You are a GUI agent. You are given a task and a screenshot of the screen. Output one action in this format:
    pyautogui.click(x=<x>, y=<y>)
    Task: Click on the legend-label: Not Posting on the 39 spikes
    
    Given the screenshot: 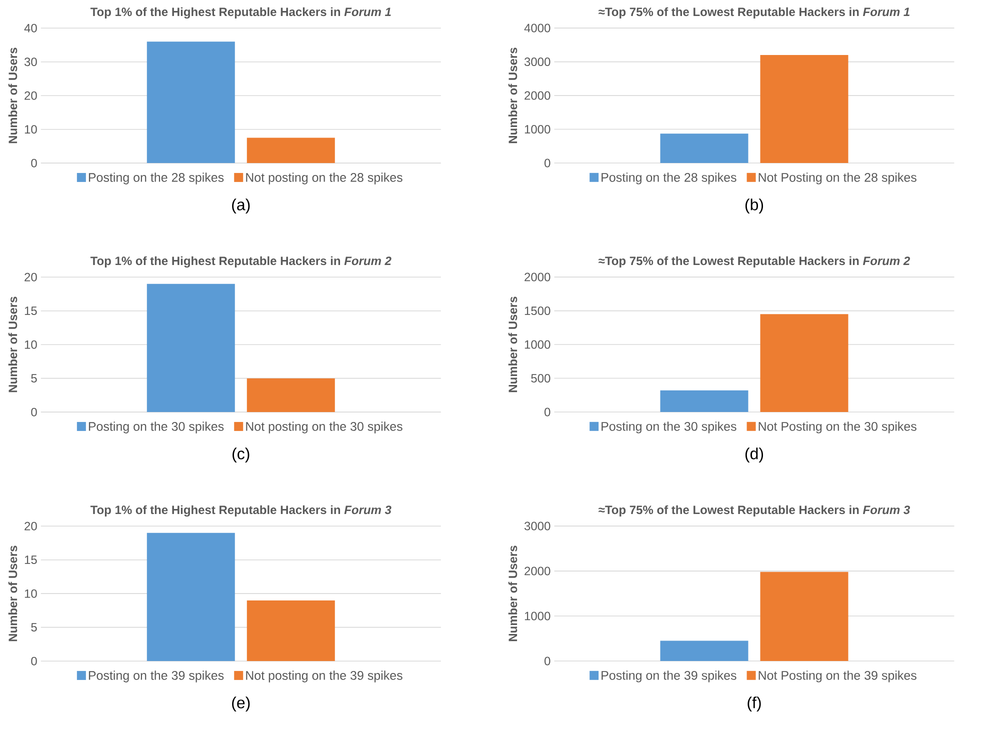 What is the action you would take?
    pyautogui.click(x=837, y=676)
    